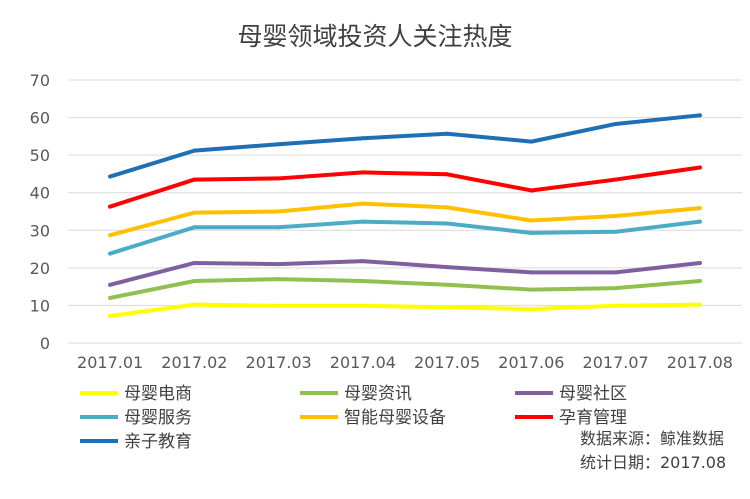 The width and height of the screenshot is (750, 499). What do you see at coordinates (194, 362) in the screenshot?
I see `x-tick-label: 2017.02` at bounding box center [194, 362].